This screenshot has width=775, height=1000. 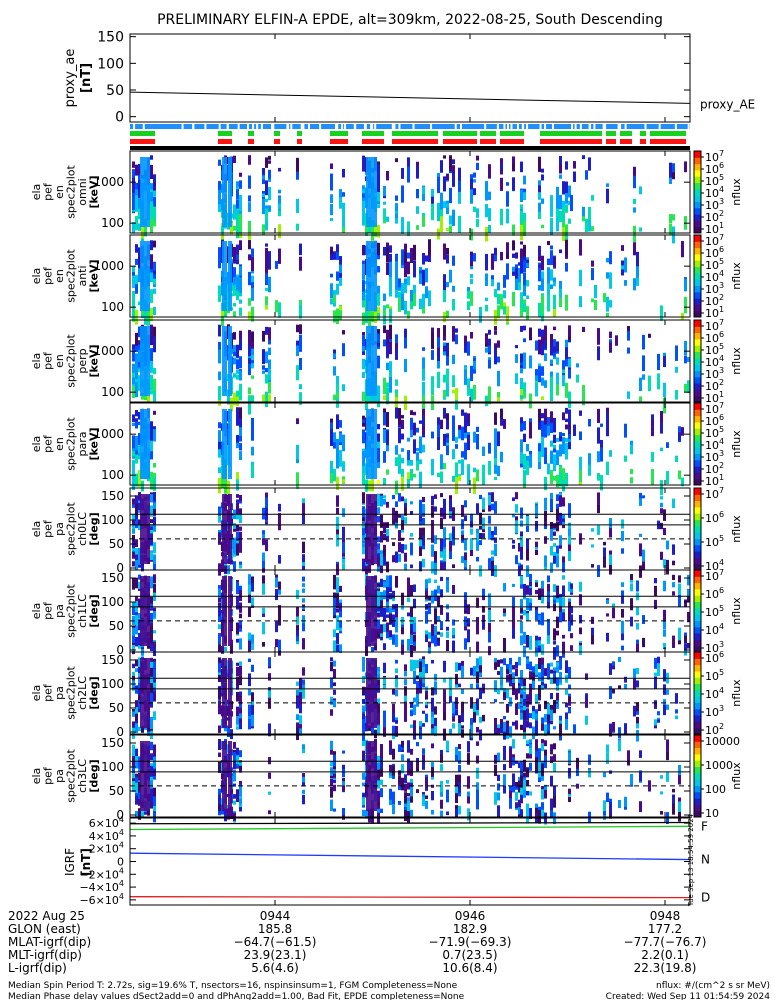 What do you see at coordinates (410, 97) in the screenshot?
I see `series-line-proxy-ae` at bounding box center [410, 97].